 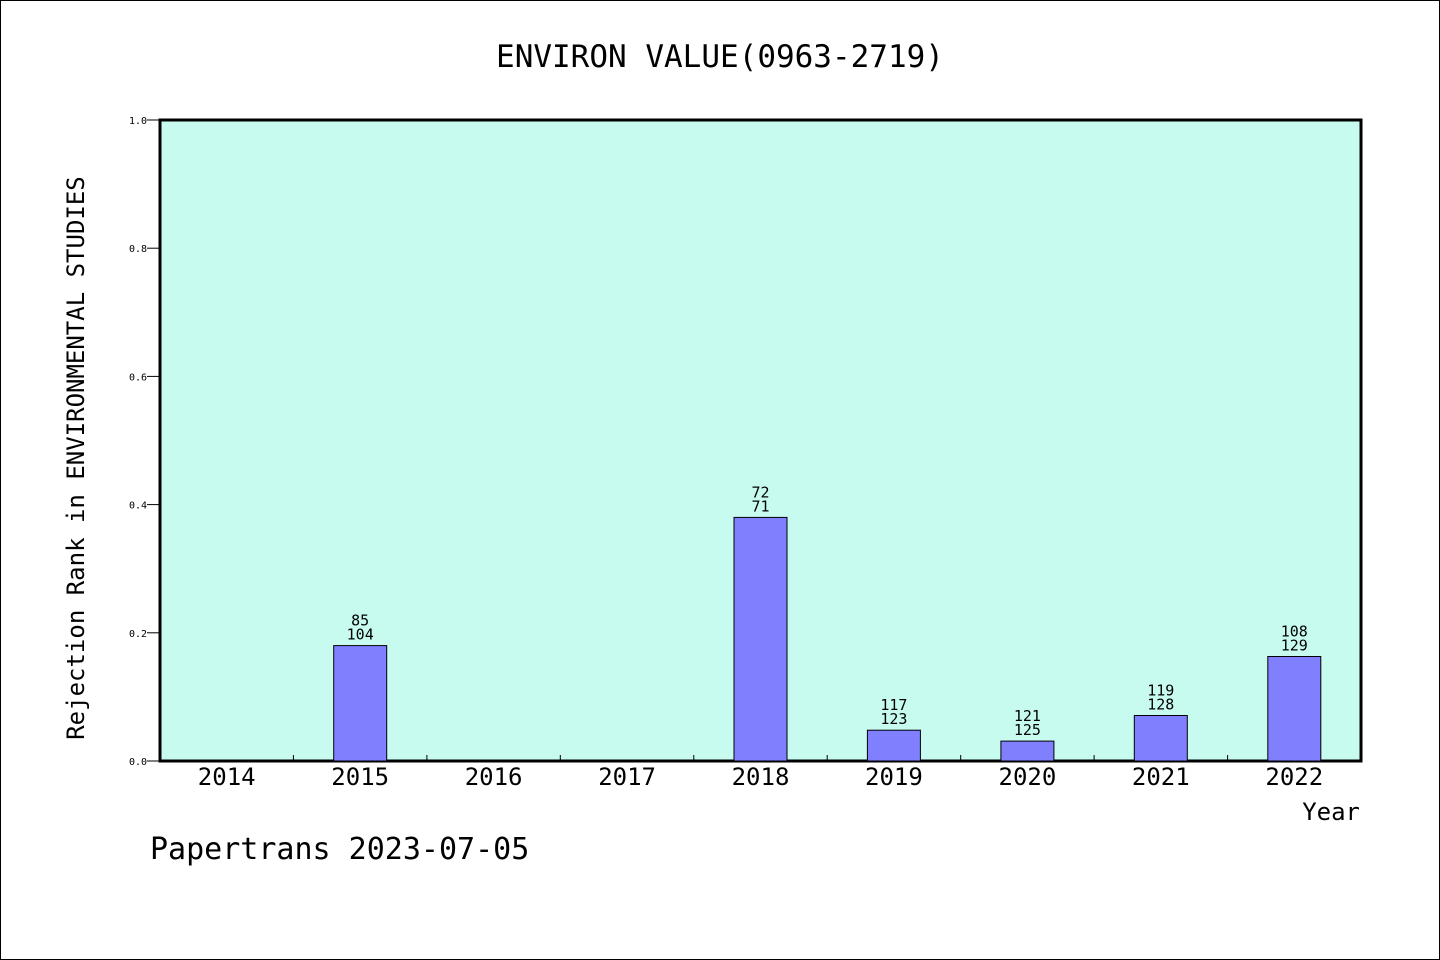 I want to click on bar-label-2015-1: 85, so click(x=360, y=621).